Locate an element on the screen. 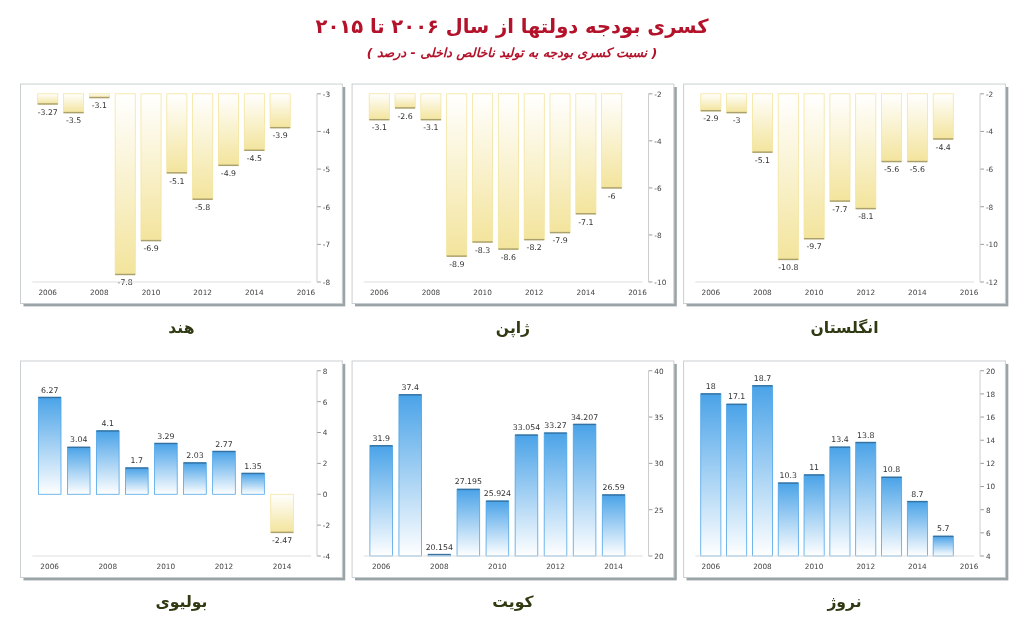 This screenshot has height=643, width=1024. data-label: 3.29 is located at coordinates (166, 436).